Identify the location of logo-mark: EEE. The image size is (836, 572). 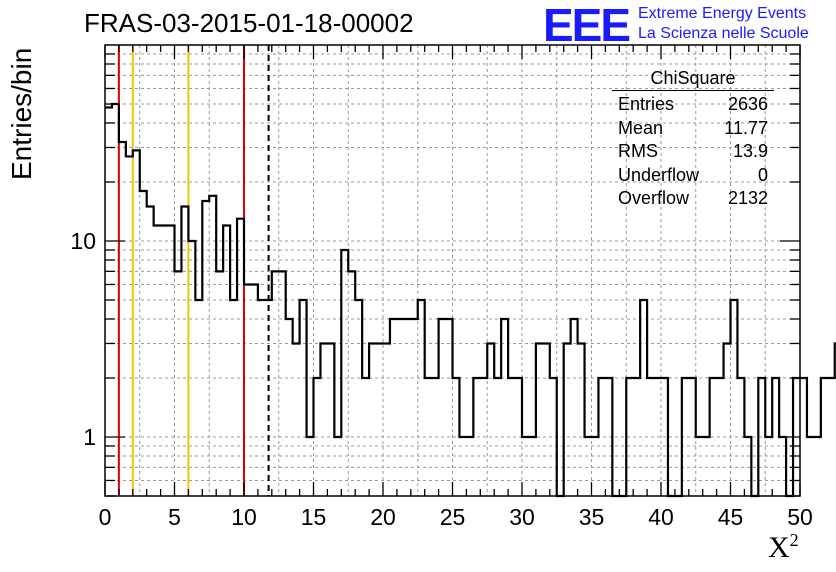
(587, 25).